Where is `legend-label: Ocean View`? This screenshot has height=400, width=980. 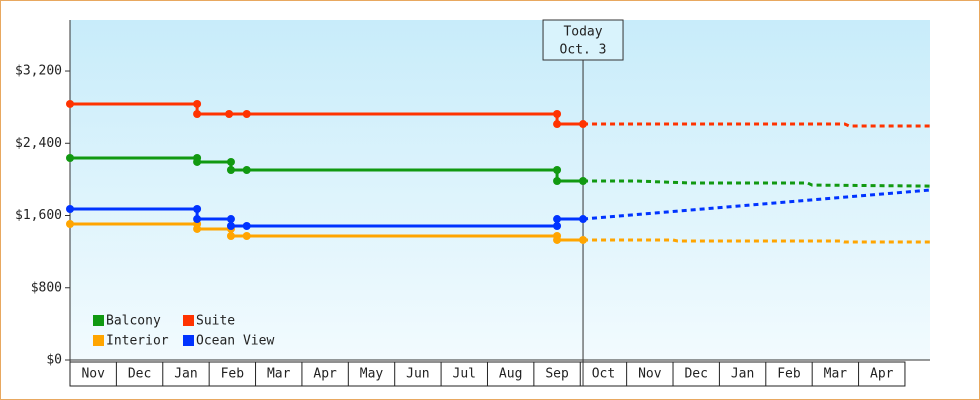 legend-label: Ocean View is located at coordinates (235, 341).